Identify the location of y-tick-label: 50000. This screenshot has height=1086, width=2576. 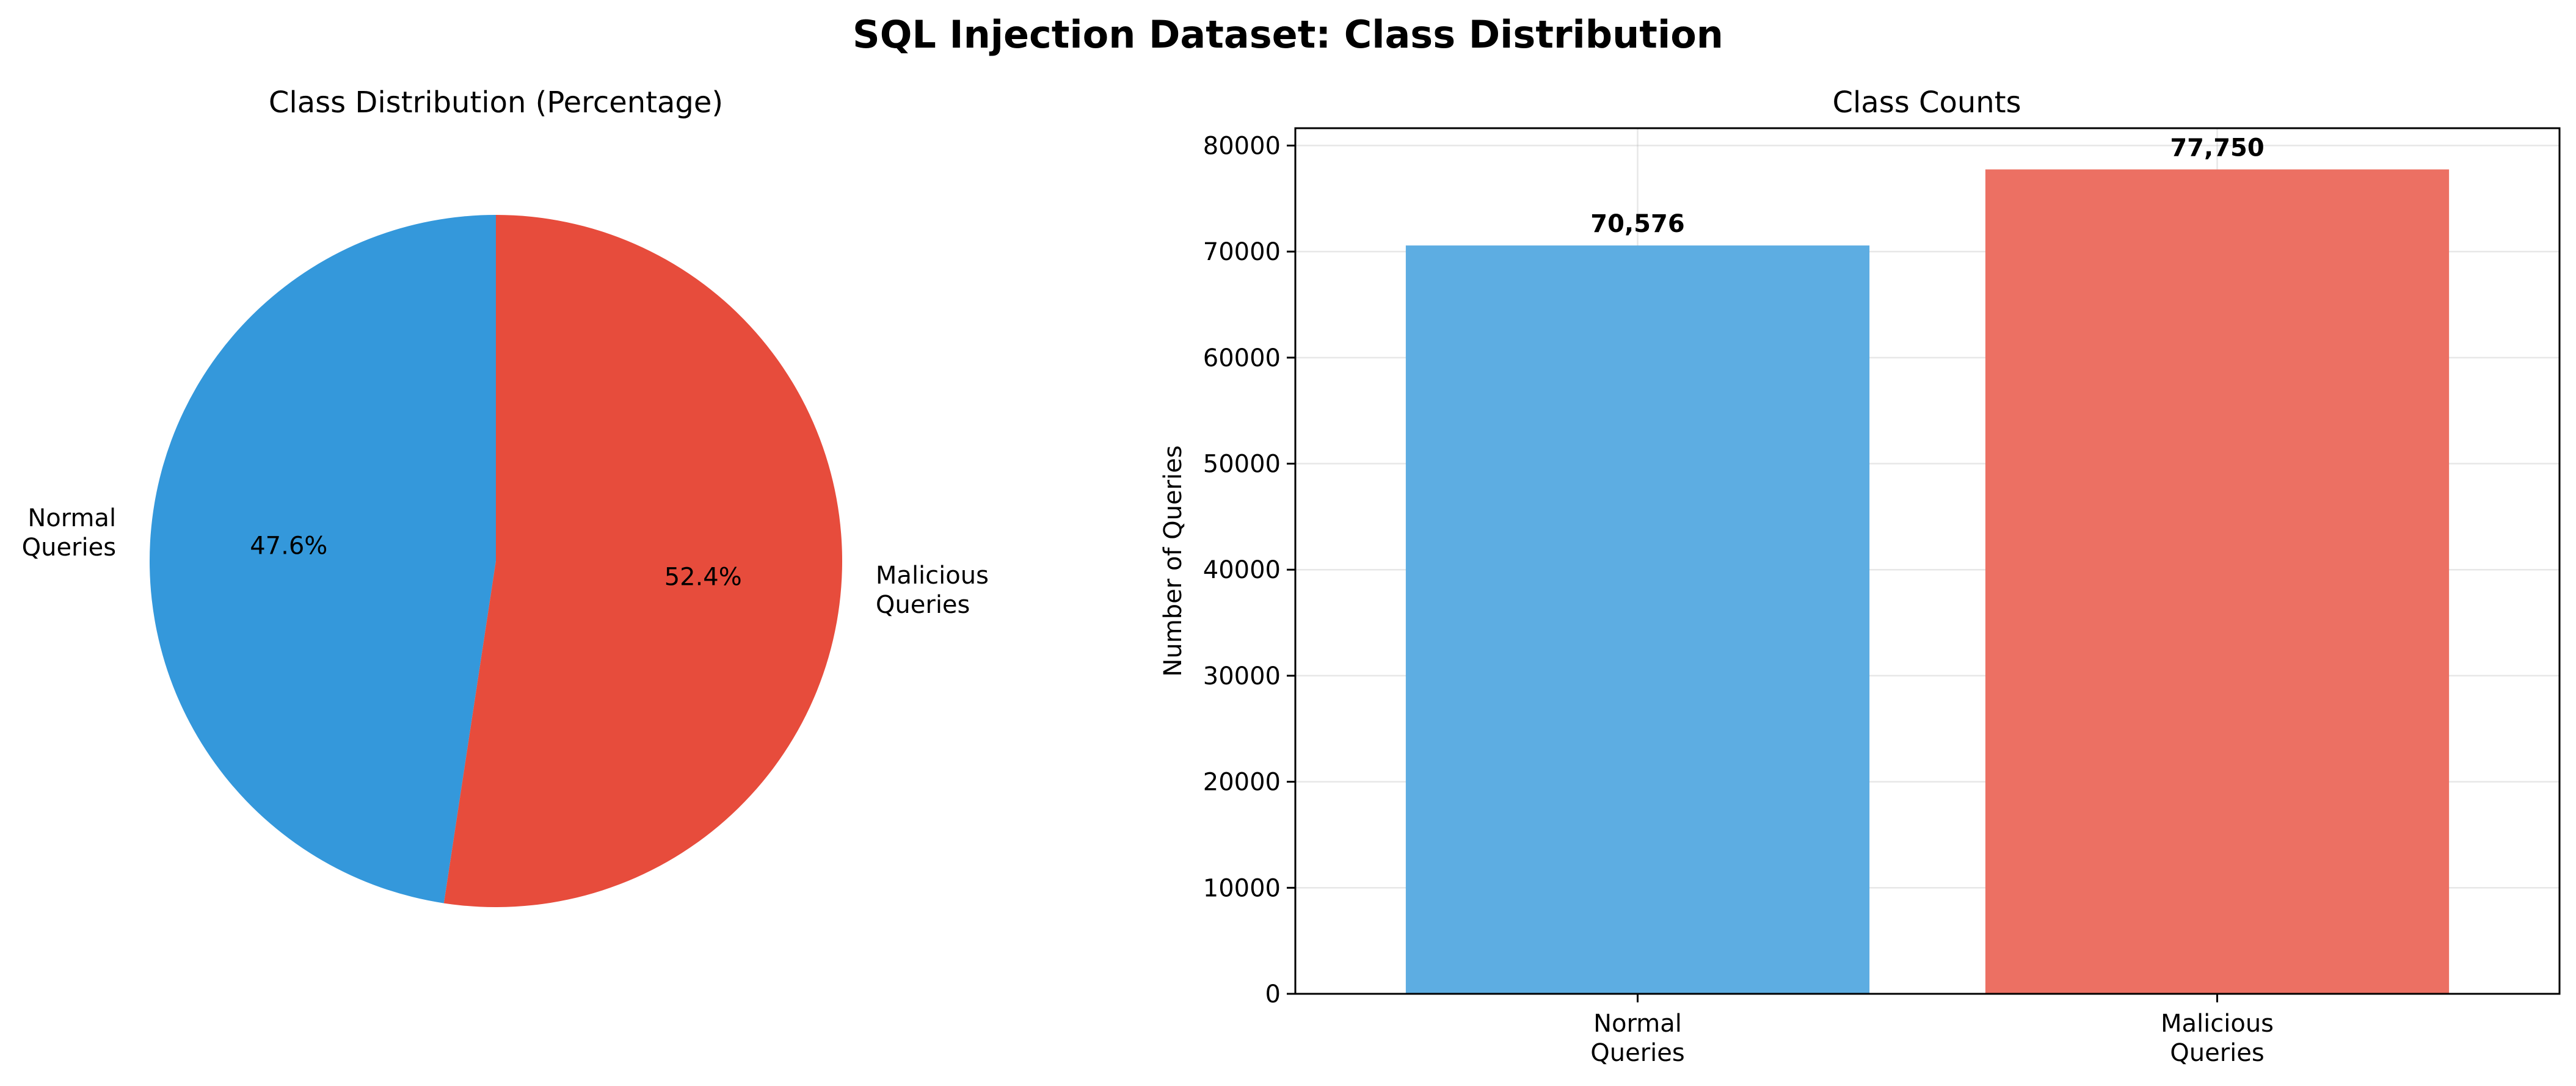
(1242, 465).